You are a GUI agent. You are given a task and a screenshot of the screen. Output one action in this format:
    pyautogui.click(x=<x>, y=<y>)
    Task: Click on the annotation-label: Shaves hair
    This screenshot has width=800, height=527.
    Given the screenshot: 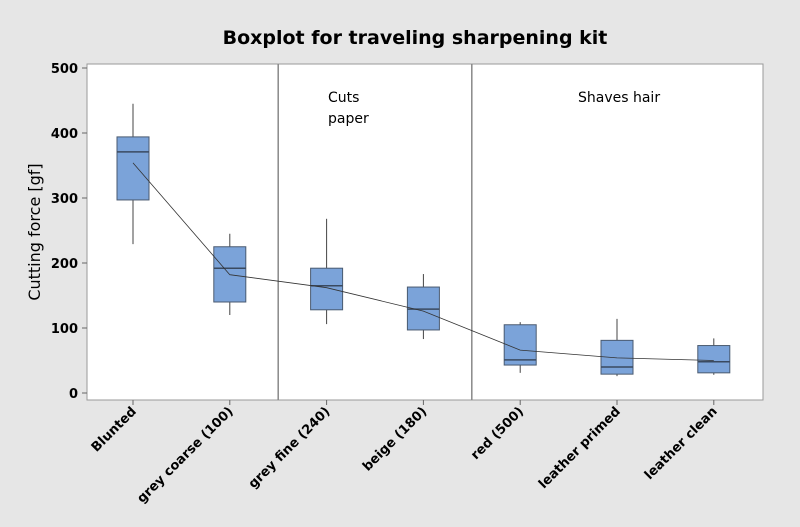 What is the action you would take?
    pyautogui.click(x=619, y=98)
    